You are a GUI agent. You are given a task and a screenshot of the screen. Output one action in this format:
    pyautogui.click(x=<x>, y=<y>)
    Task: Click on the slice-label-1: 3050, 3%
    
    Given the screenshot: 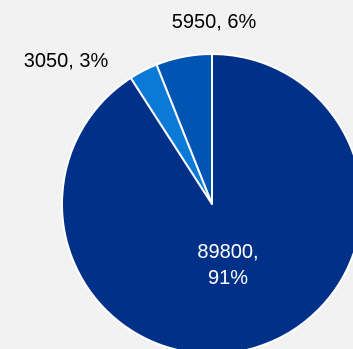 What is the action you would take?
    pyautogui.click(x=66, y=61)
    